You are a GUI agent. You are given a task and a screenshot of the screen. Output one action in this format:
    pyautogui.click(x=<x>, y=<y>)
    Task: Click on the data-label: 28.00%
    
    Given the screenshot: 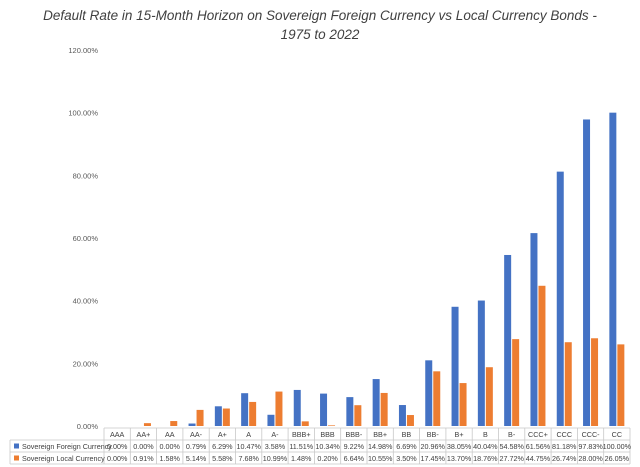 What is the action you would take?
    pyautogui.click(x=590, y=458)
    